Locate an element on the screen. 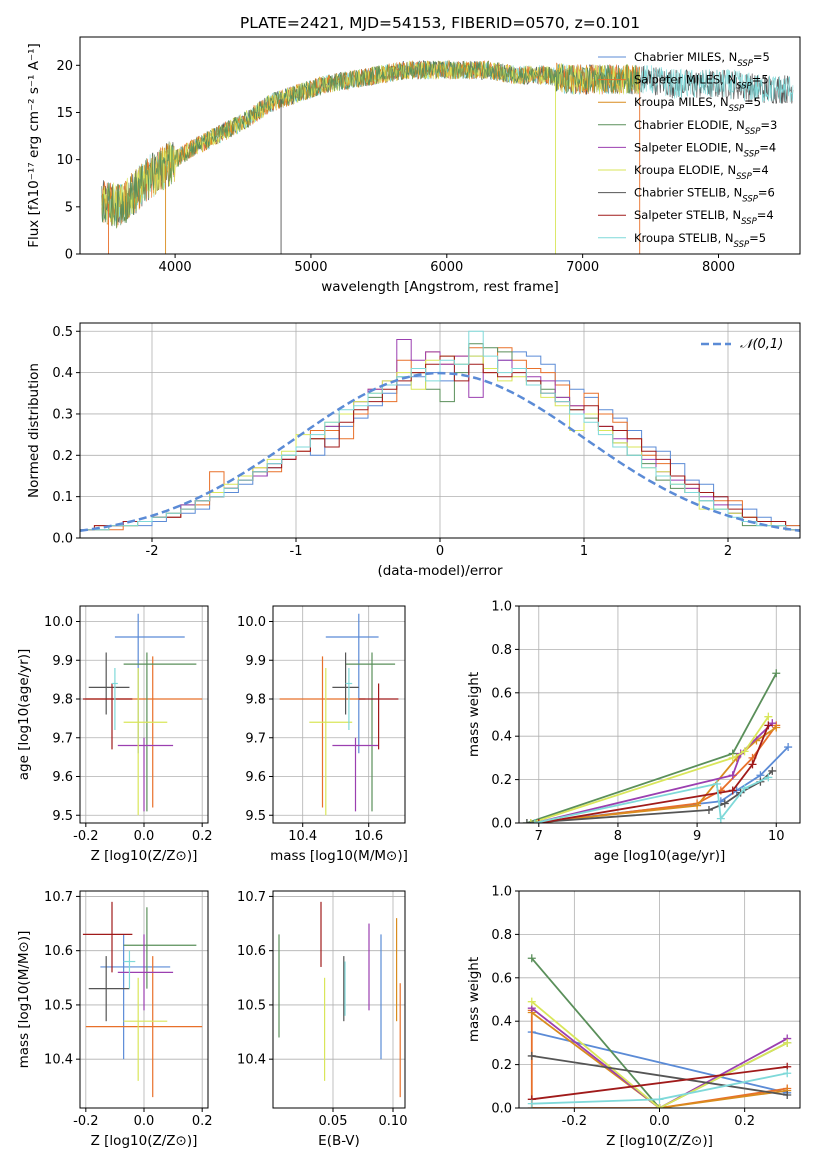 The width and height of the screenshot is (819, 1170). x-tick-label: 8000 is located at coordinates (718, 267).